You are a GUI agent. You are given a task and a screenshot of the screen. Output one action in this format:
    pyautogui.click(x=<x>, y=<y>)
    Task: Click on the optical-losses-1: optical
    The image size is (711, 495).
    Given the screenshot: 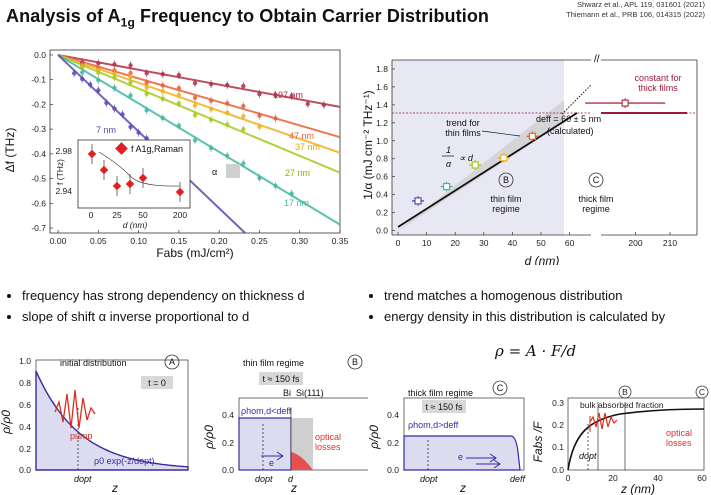 What is the action you would take?
    pyautogui.click(x=679, y=433)
    